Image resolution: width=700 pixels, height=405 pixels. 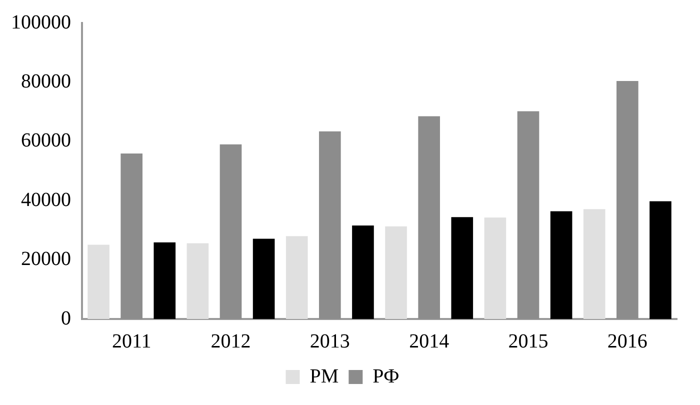 What do you see at coordinates (528, 341) in the screenshot?
I see `x-tick-label: 2015` at bounding box center [528, 341].